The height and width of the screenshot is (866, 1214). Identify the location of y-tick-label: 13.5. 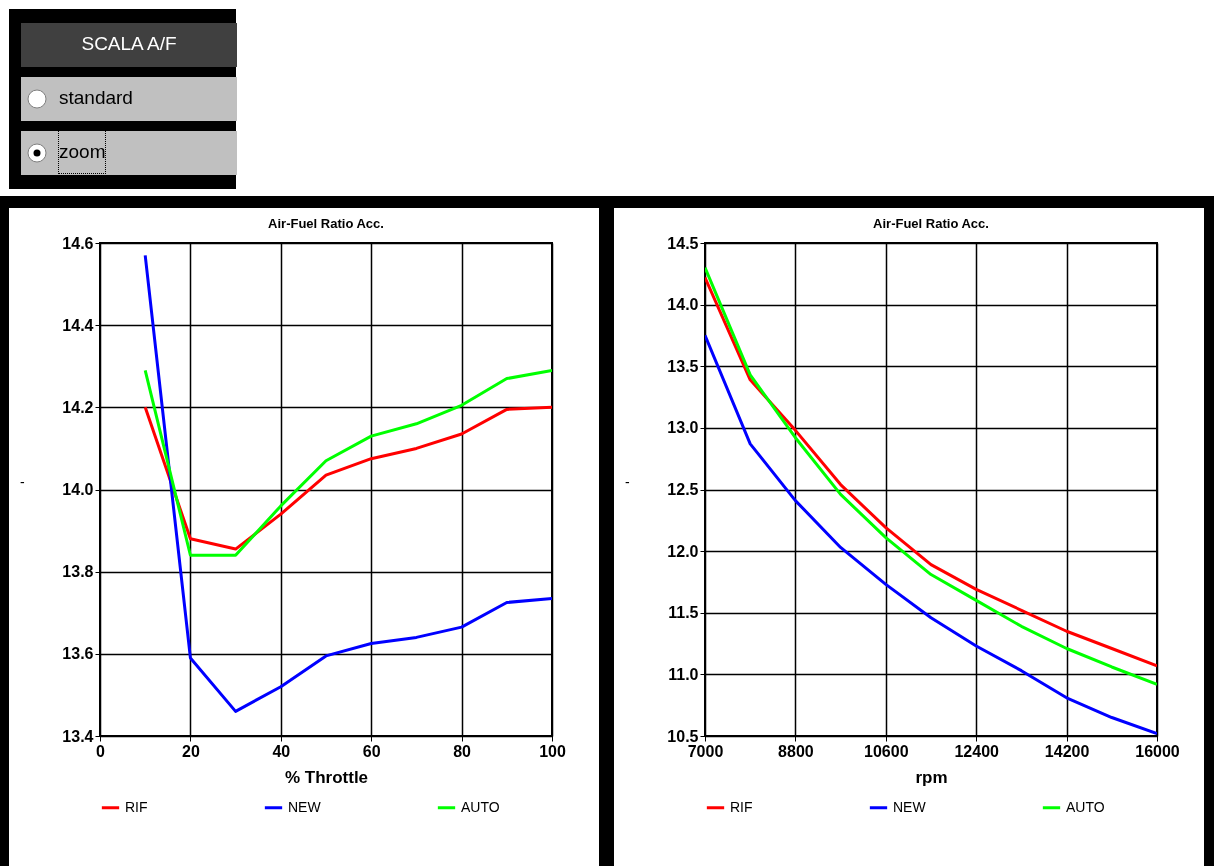
(683, 366).